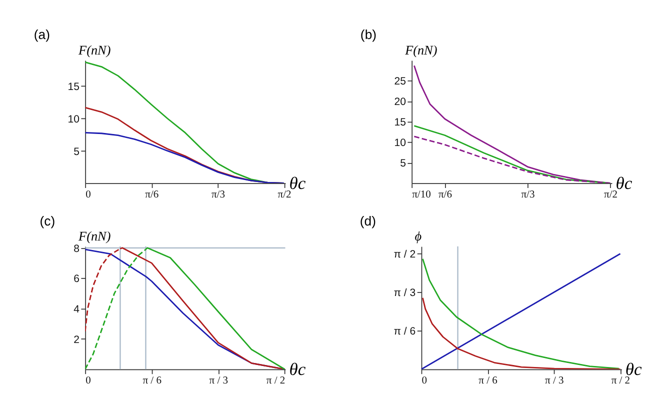 The image size is (646, 404). What do you see at coordinates (77, 279) in the screenshot?
I see `y-tick-label: 6` at bounding box center [77, 279].